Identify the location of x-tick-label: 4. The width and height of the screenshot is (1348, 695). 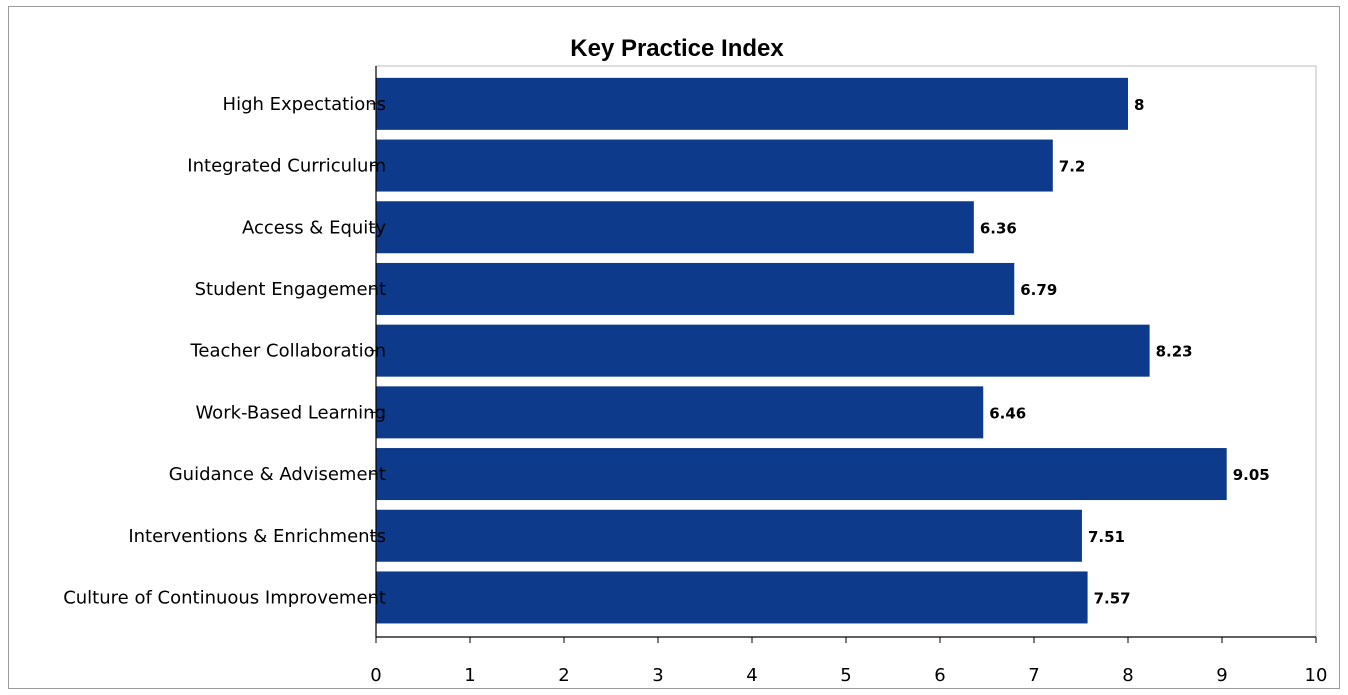
(751, 675).